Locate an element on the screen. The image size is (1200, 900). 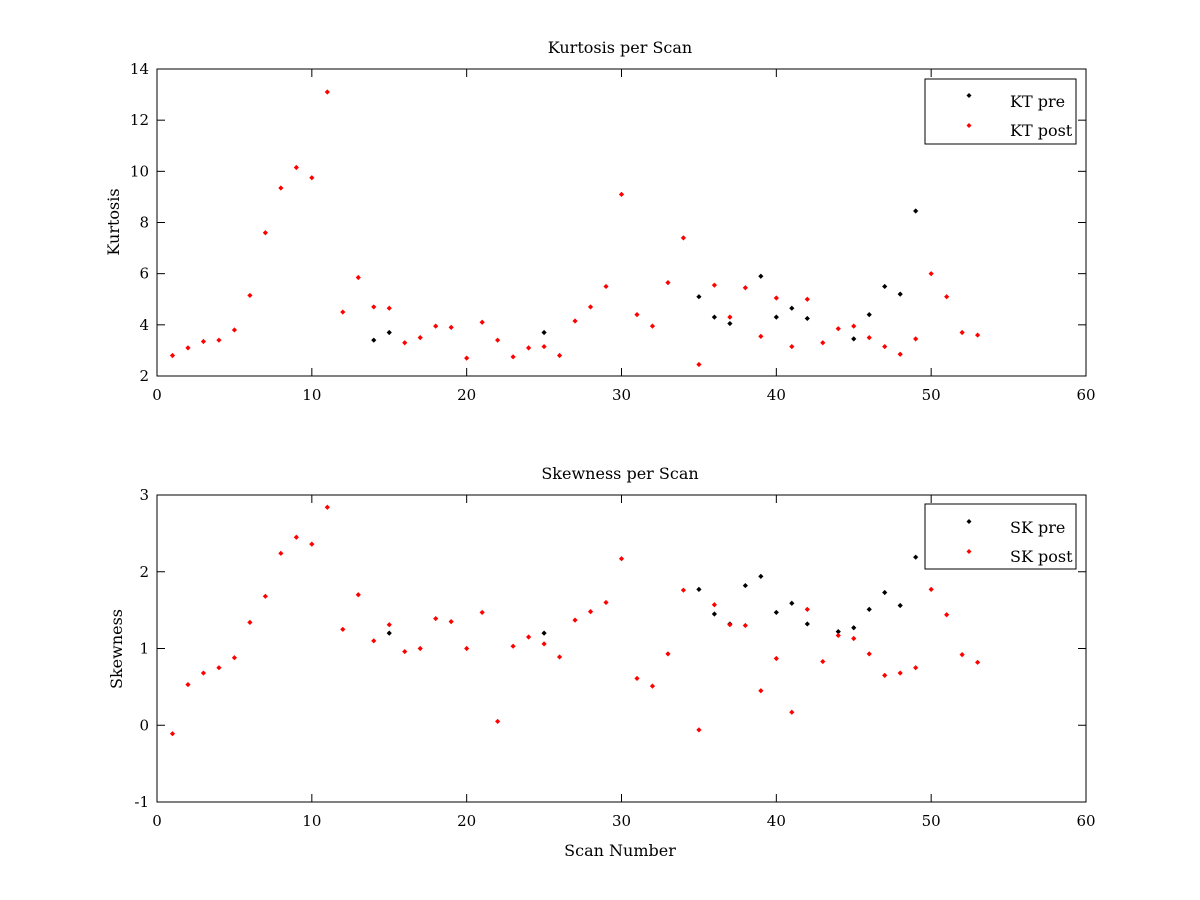
y-tick-label: 1 is located at coordinates (144, 649).